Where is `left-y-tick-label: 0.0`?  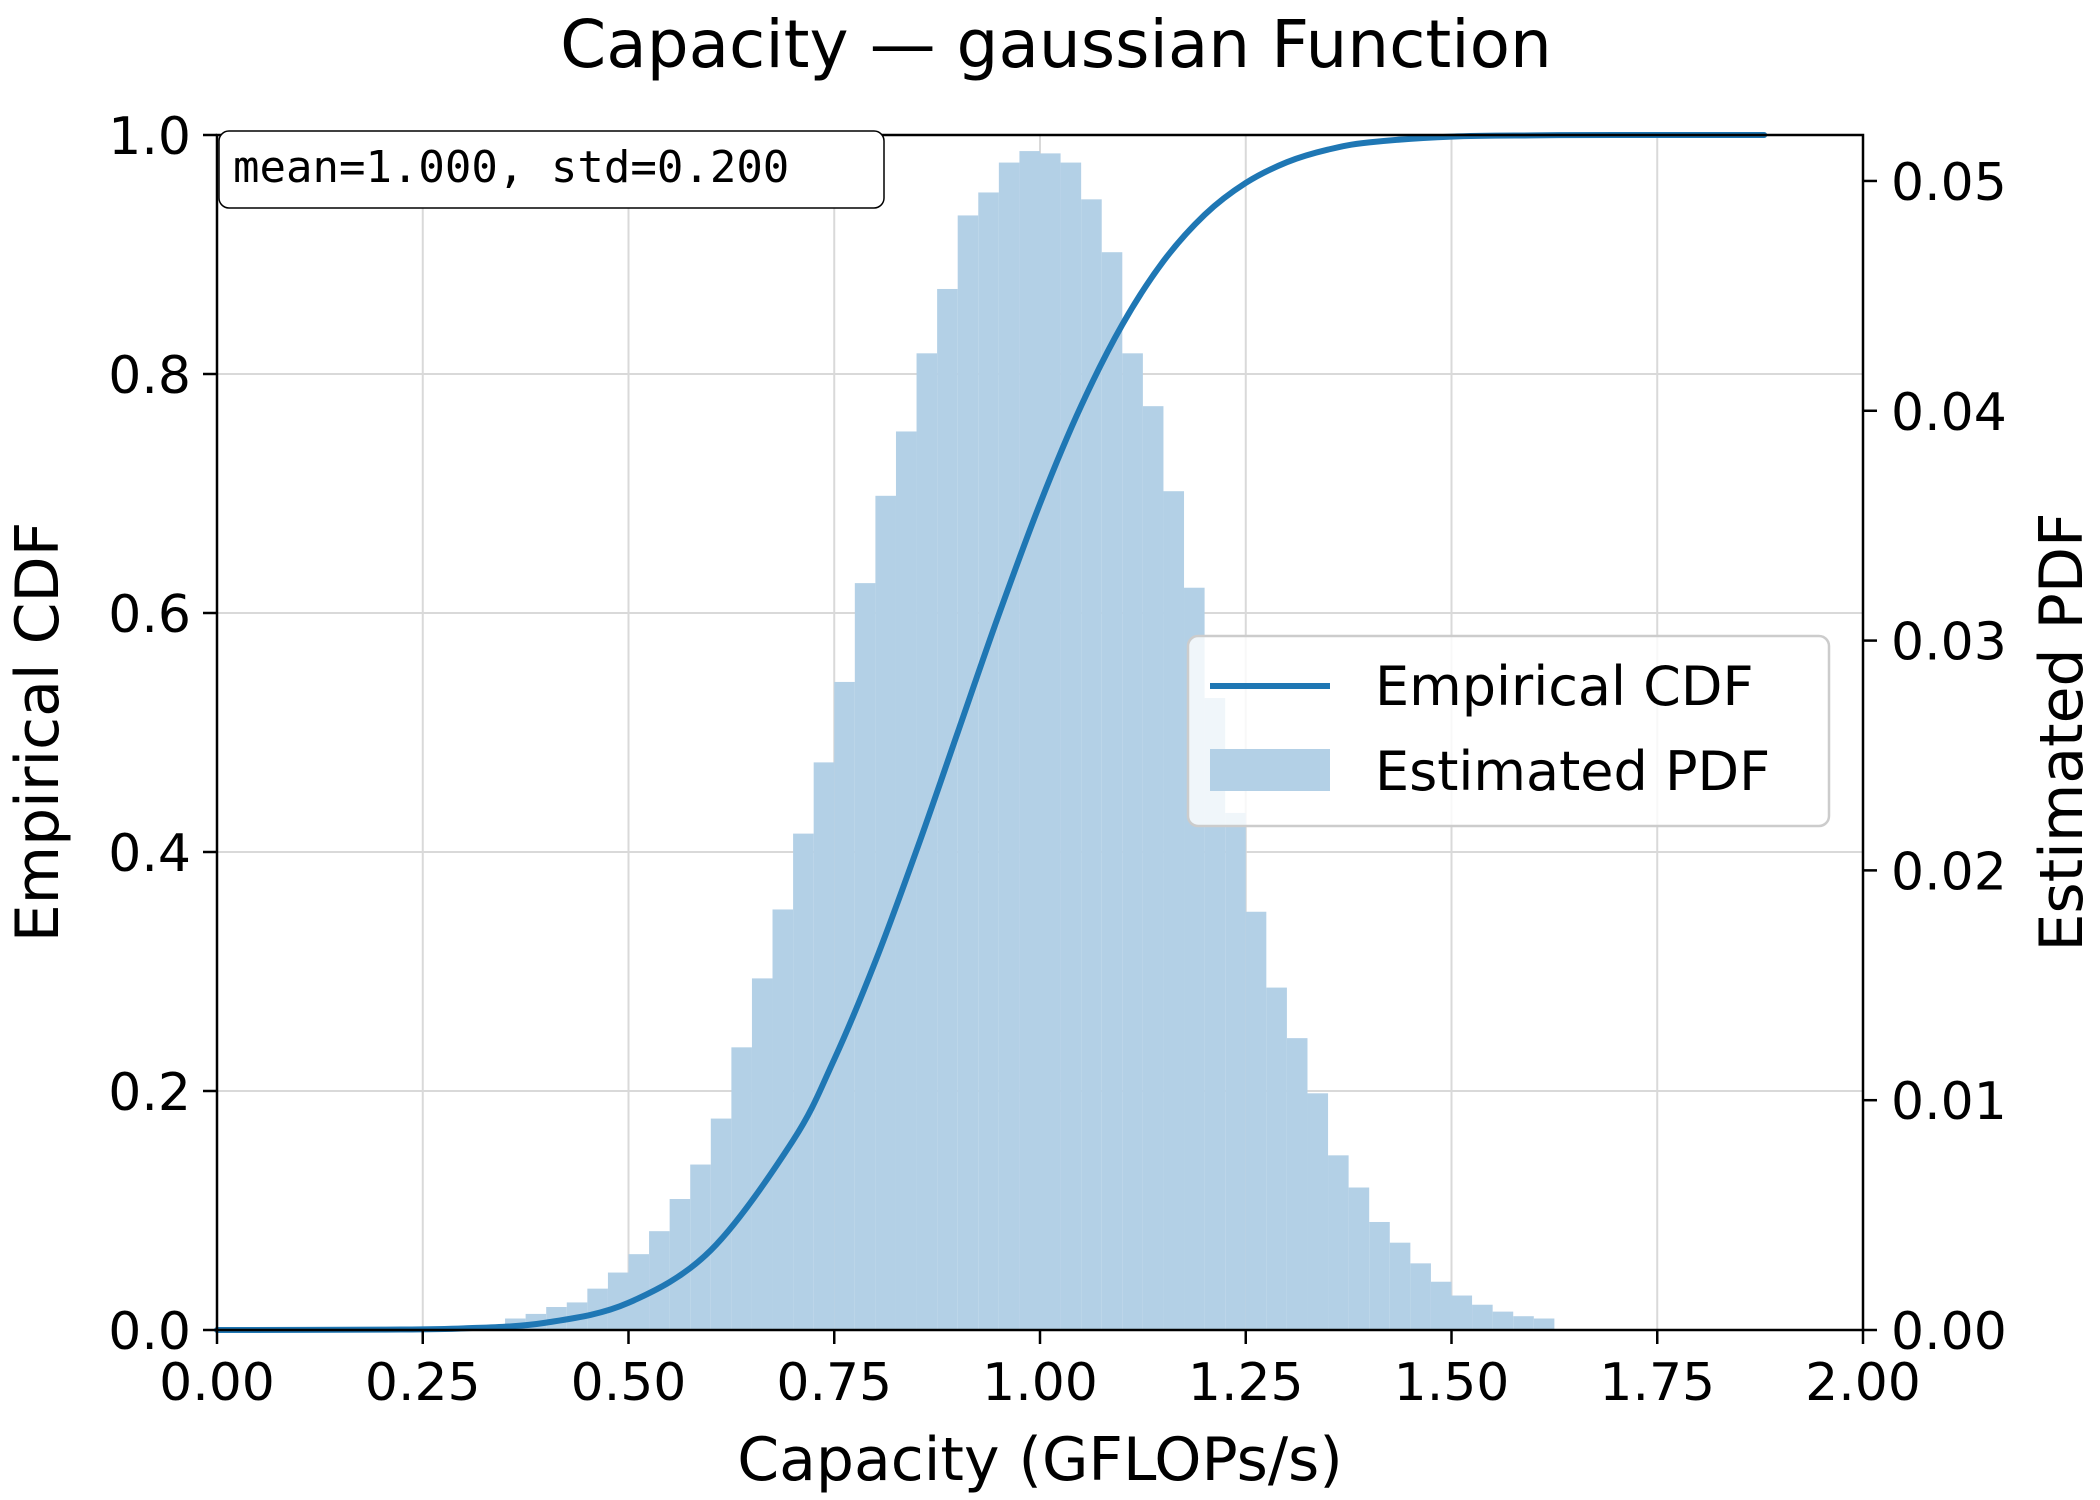
left-y-tick-label: 0.0 is located at coordinates (149, 1332).